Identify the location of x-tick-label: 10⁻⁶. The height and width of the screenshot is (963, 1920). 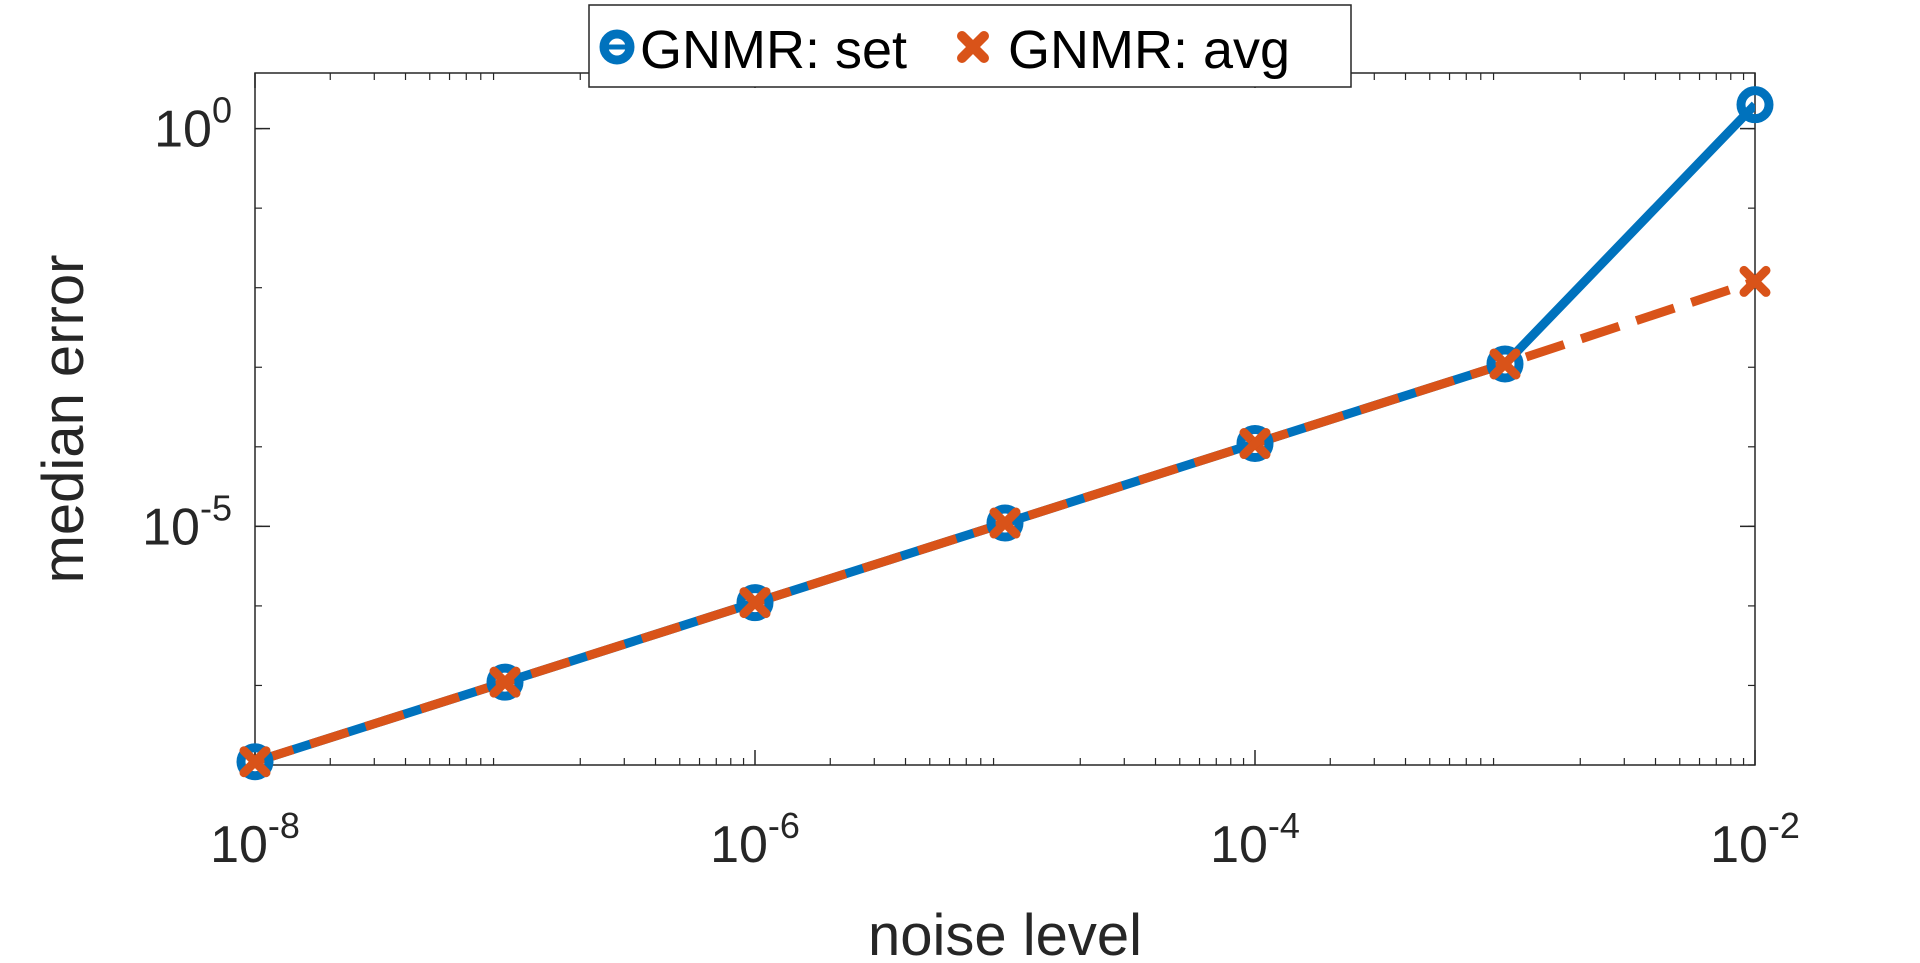
(755, 839).